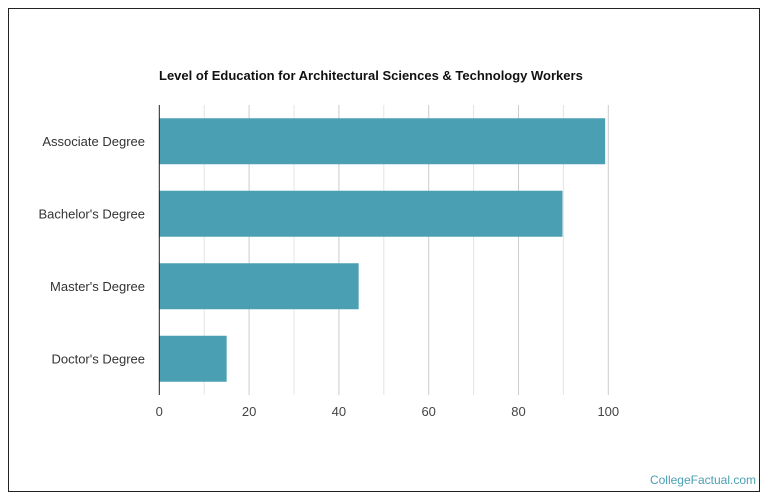 Image resolution: width=770 pixels, height=503 pixels. Describe the element at coordinates (339, 411) in the screenshot. I see `x-tick-label: 40` at that location.